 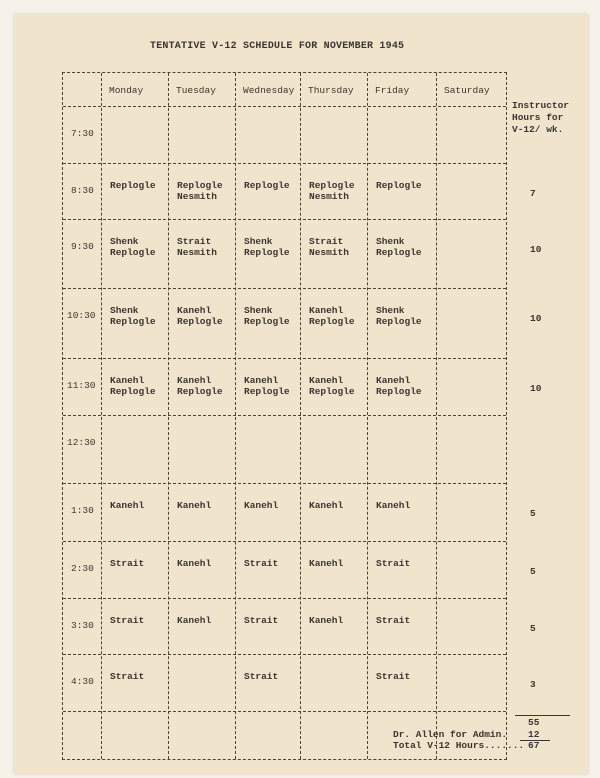 I want to click on subtotal-hours: 55, so click(x=534, y=722).